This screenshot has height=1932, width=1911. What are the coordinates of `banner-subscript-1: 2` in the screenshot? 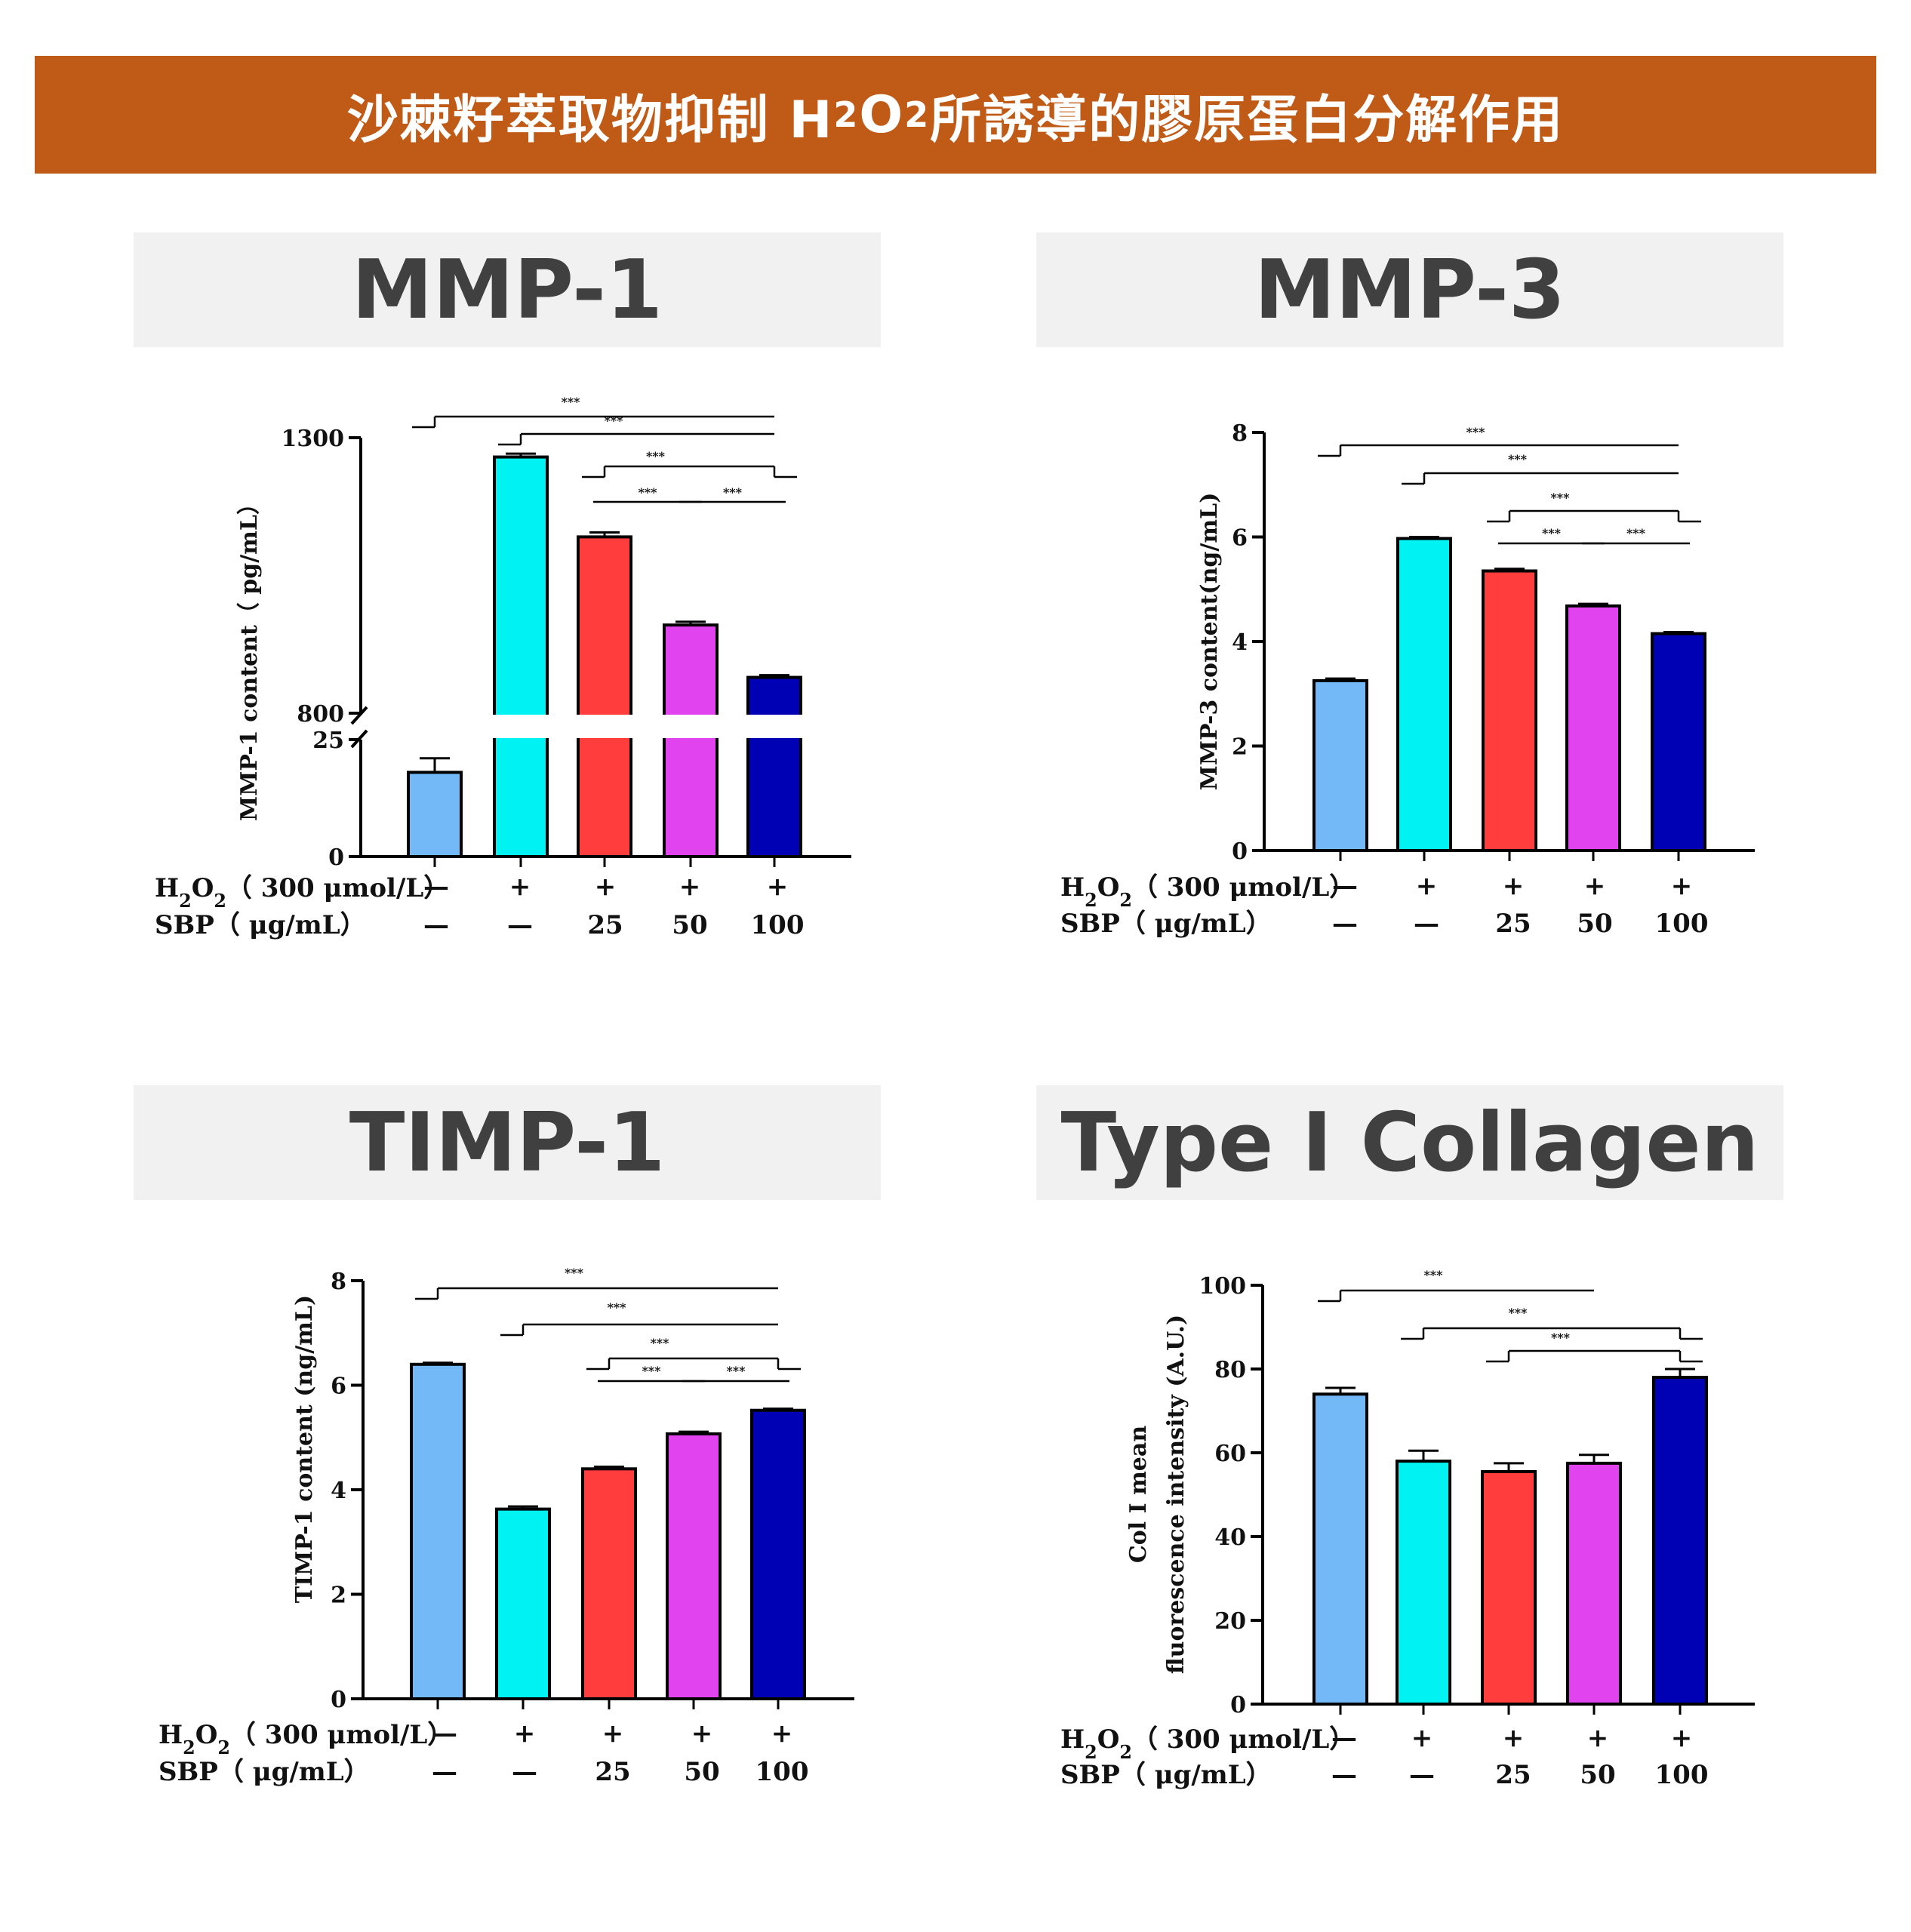 It's located at (847, 114).